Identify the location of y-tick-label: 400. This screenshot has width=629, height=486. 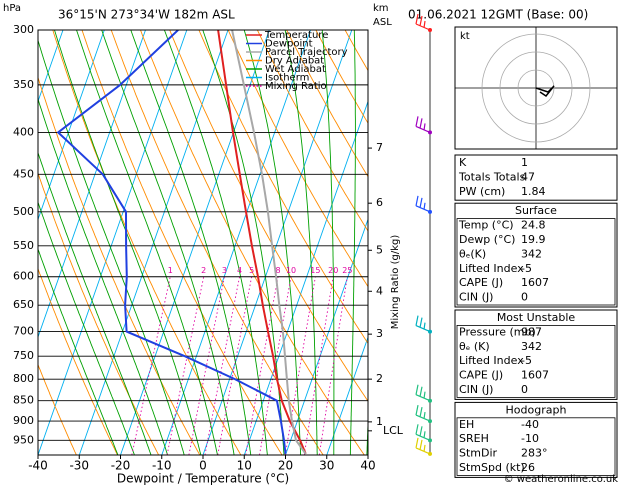
(23, 131).